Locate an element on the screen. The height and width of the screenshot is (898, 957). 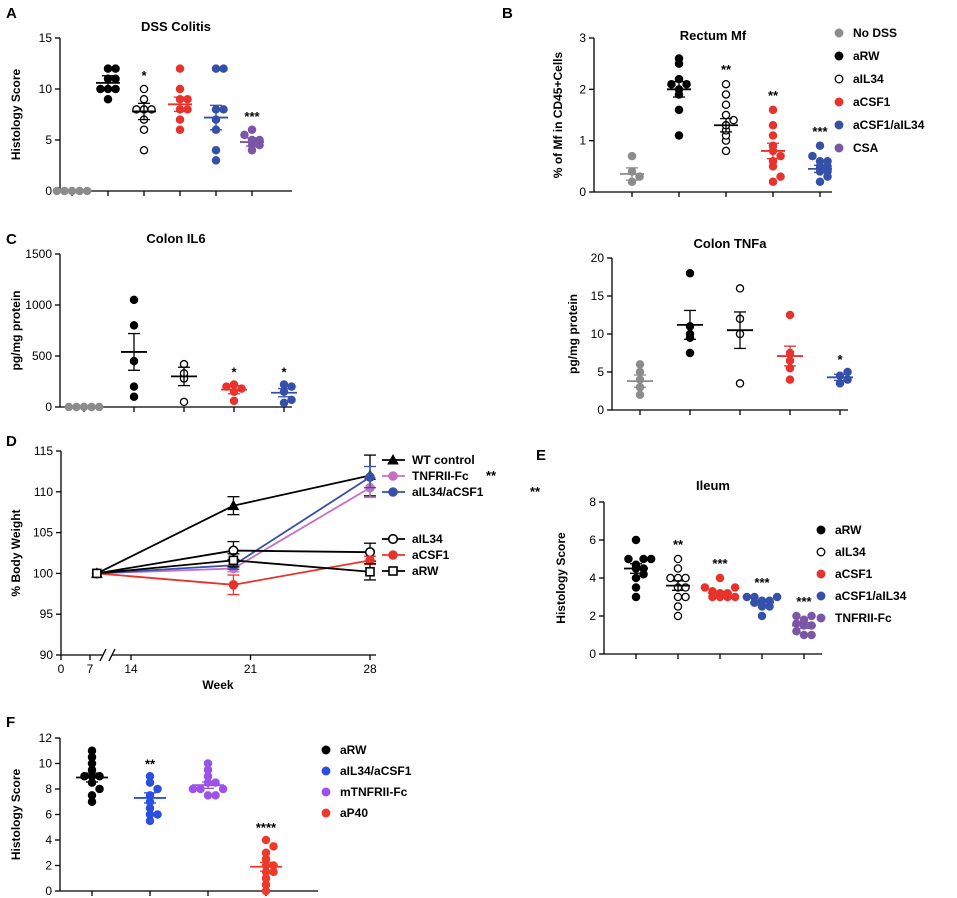
y-tick-label: 2 is located at coordinates (48, 866).